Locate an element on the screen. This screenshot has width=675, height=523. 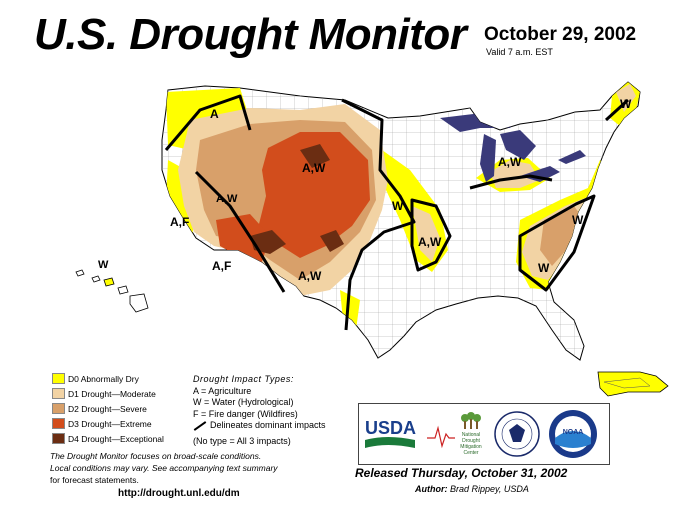
d3-areas is located at coordinates (293, 197).